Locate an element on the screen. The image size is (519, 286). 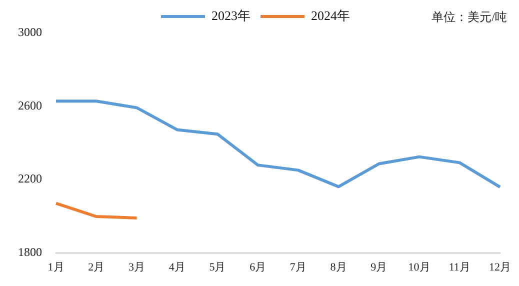
x-tick-label: 10月 is located at coordinates (419, 267).